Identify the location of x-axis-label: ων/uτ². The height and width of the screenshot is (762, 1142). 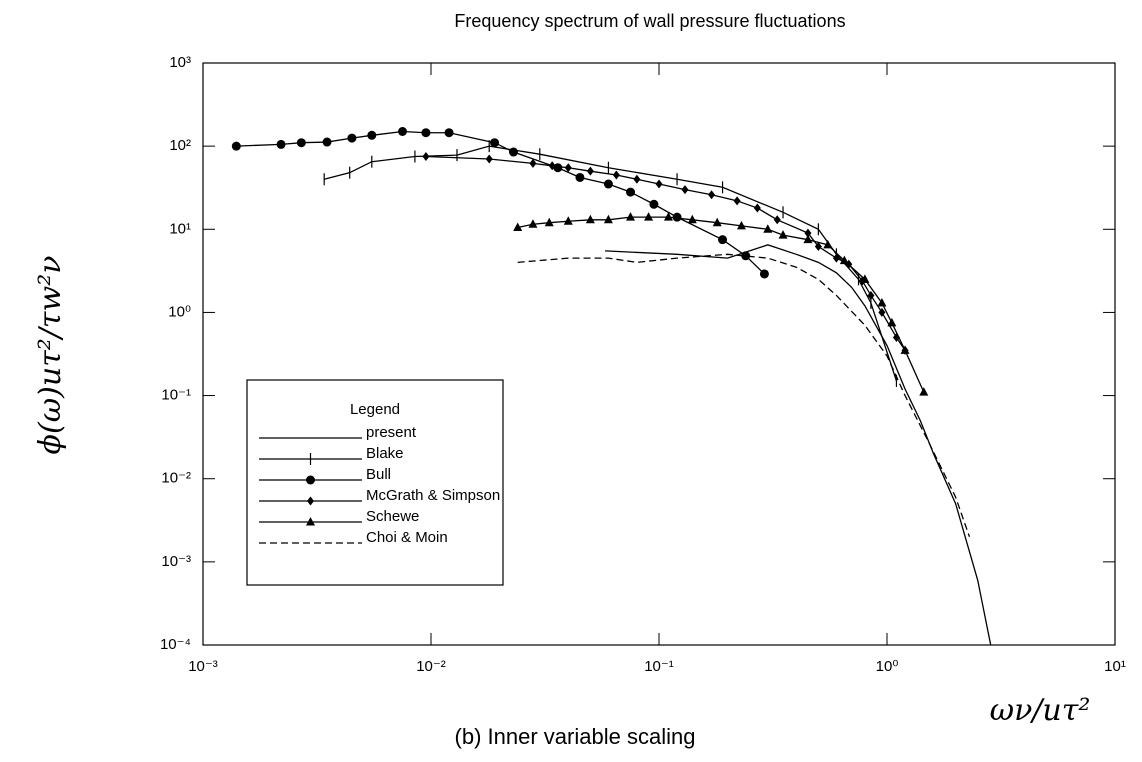
(1040, 710).